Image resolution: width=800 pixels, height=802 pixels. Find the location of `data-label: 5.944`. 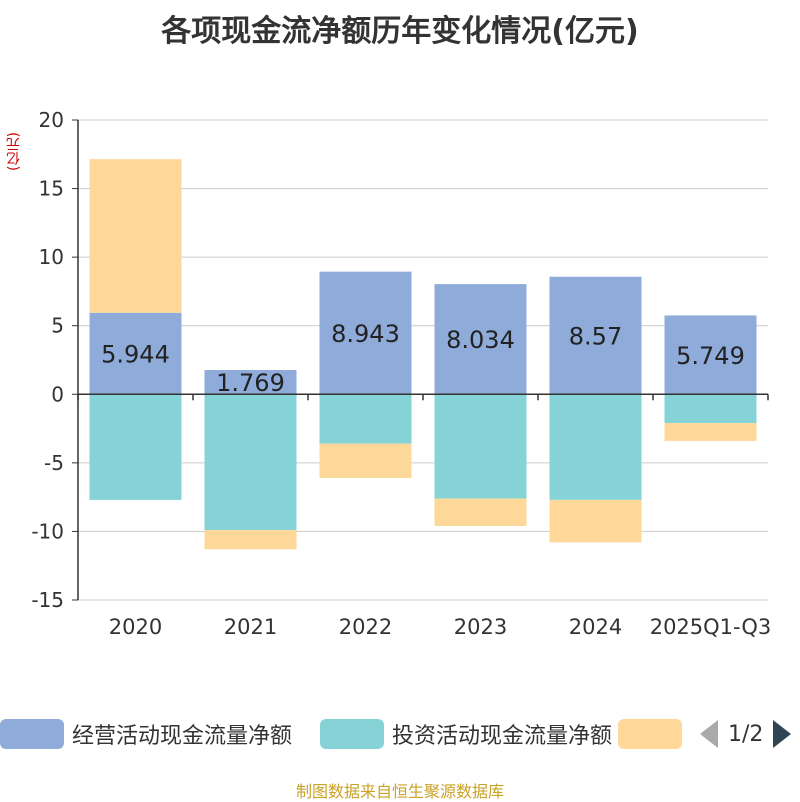

data-label: 5.944 is located at coordinates (135, 355).